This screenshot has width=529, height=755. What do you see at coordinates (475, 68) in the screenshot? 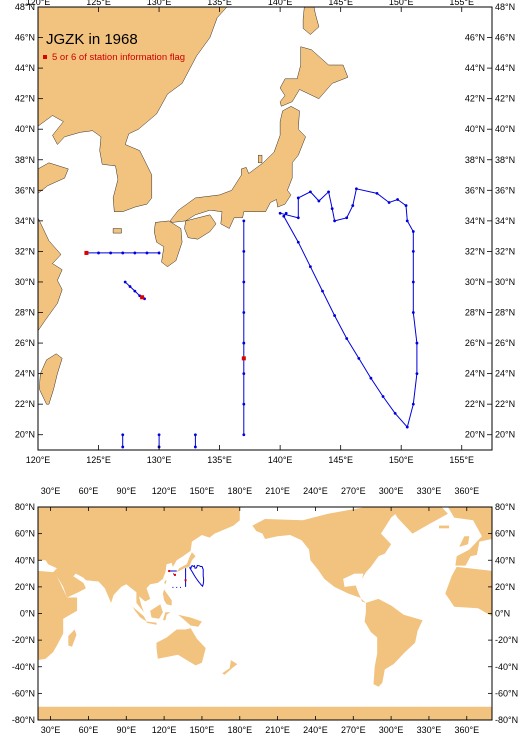
I see `y-tick-label-inner: 44°N` at bounding box center [475, 68].